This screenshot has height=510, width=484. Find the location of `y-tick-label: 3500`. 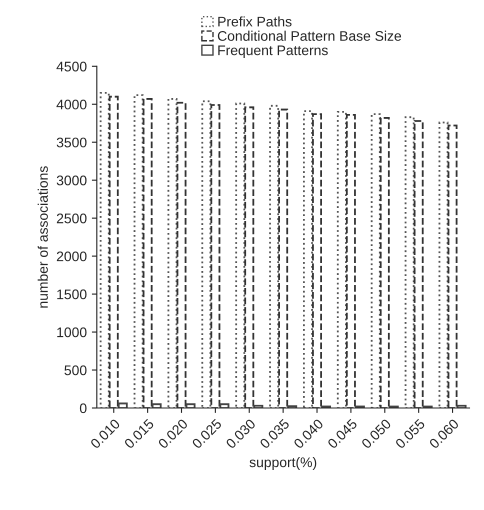

y-tick-label: 3500 is located at coordinates (71, 143).